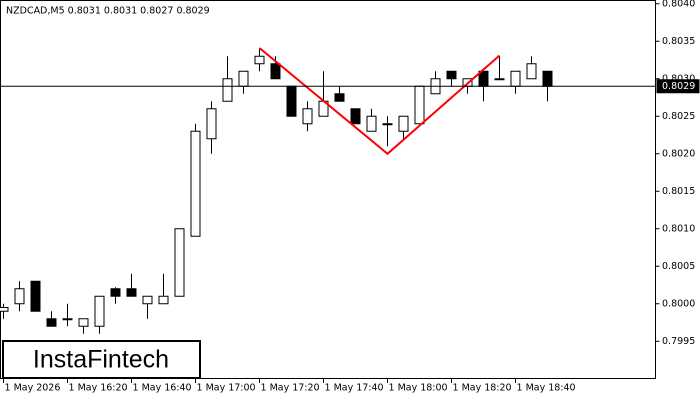 This screenshot has height=400, width=700. What do you see at coordinates (678, 303) in the screenshot?
I see `y-tick-label: 0.8000` at bounding box center [678, 303].